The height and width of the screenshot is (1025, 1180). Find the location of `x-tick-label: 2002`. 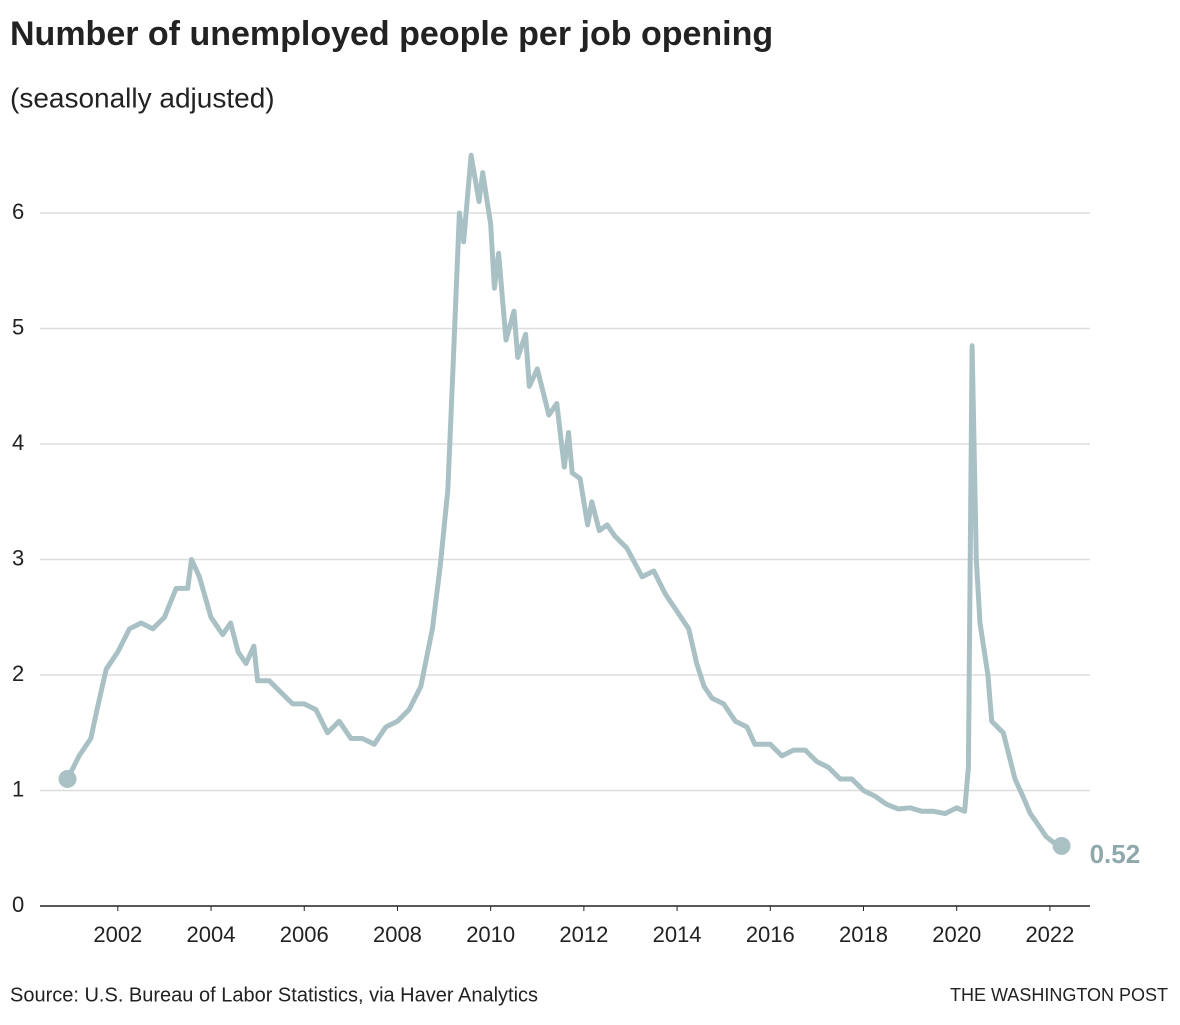

x-tick-label: 2002 is located at coordinates (117, 934).